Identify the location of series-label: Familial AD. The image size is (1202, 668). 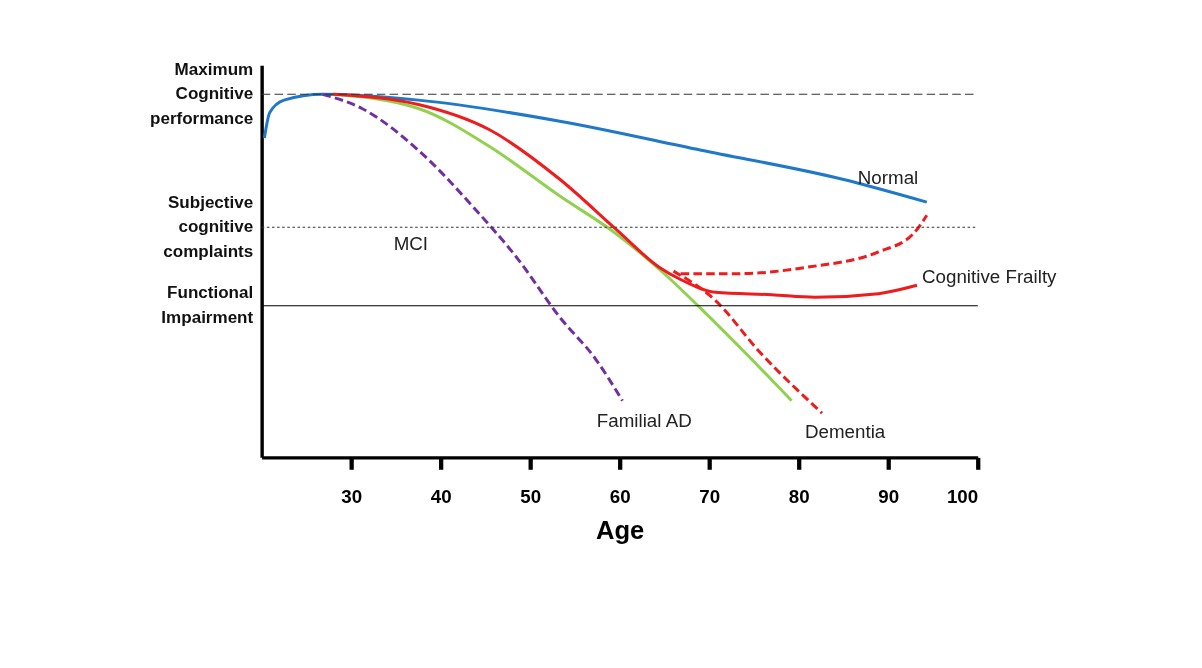
(644, 421).